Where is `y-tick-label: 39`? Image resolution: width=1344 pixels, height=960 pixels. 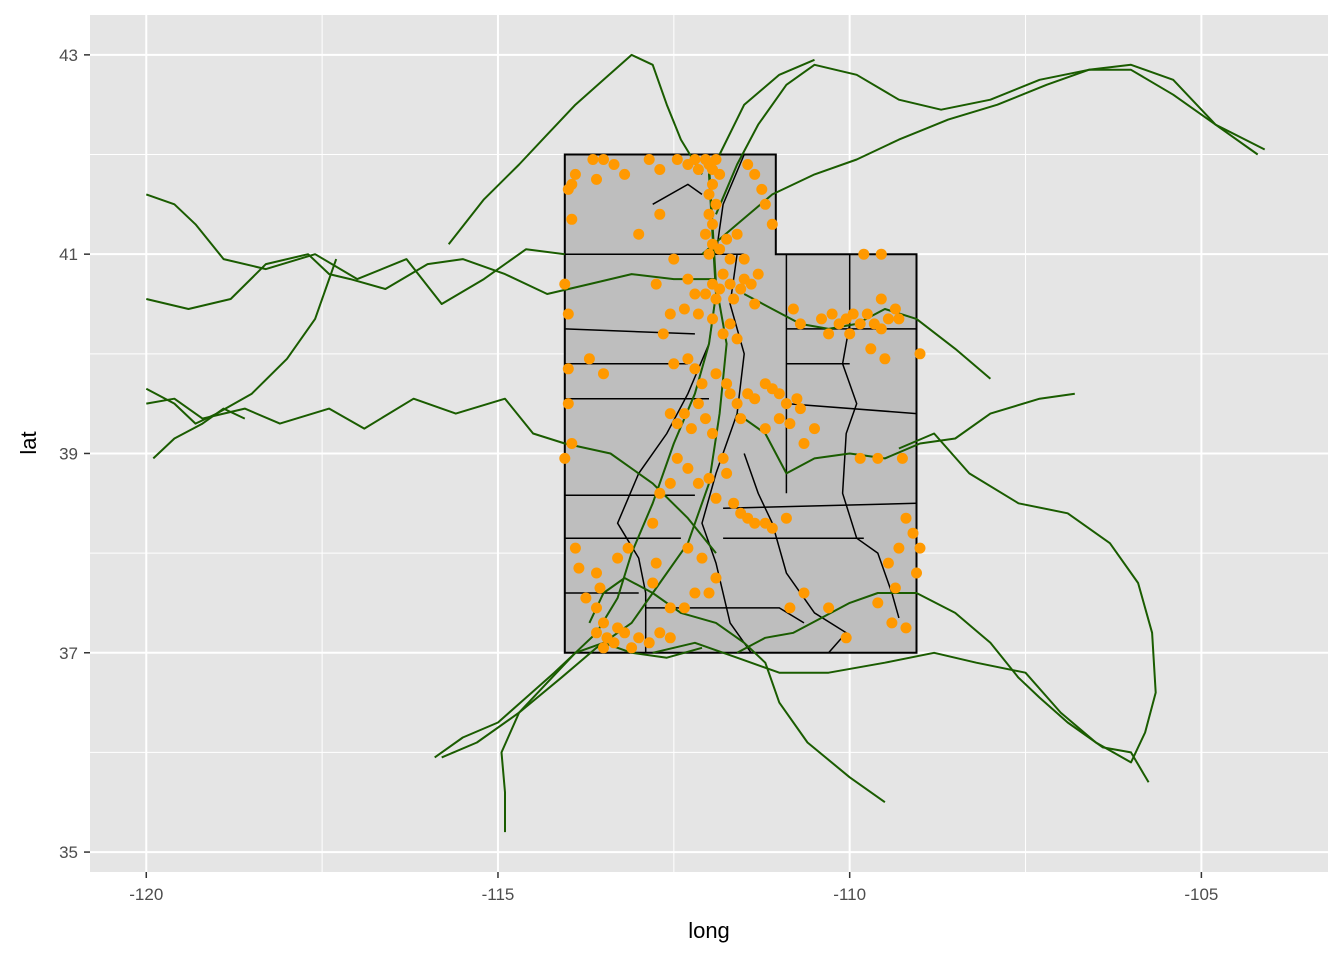 y-tick-label: 39 is located at coordinates (68, 453).